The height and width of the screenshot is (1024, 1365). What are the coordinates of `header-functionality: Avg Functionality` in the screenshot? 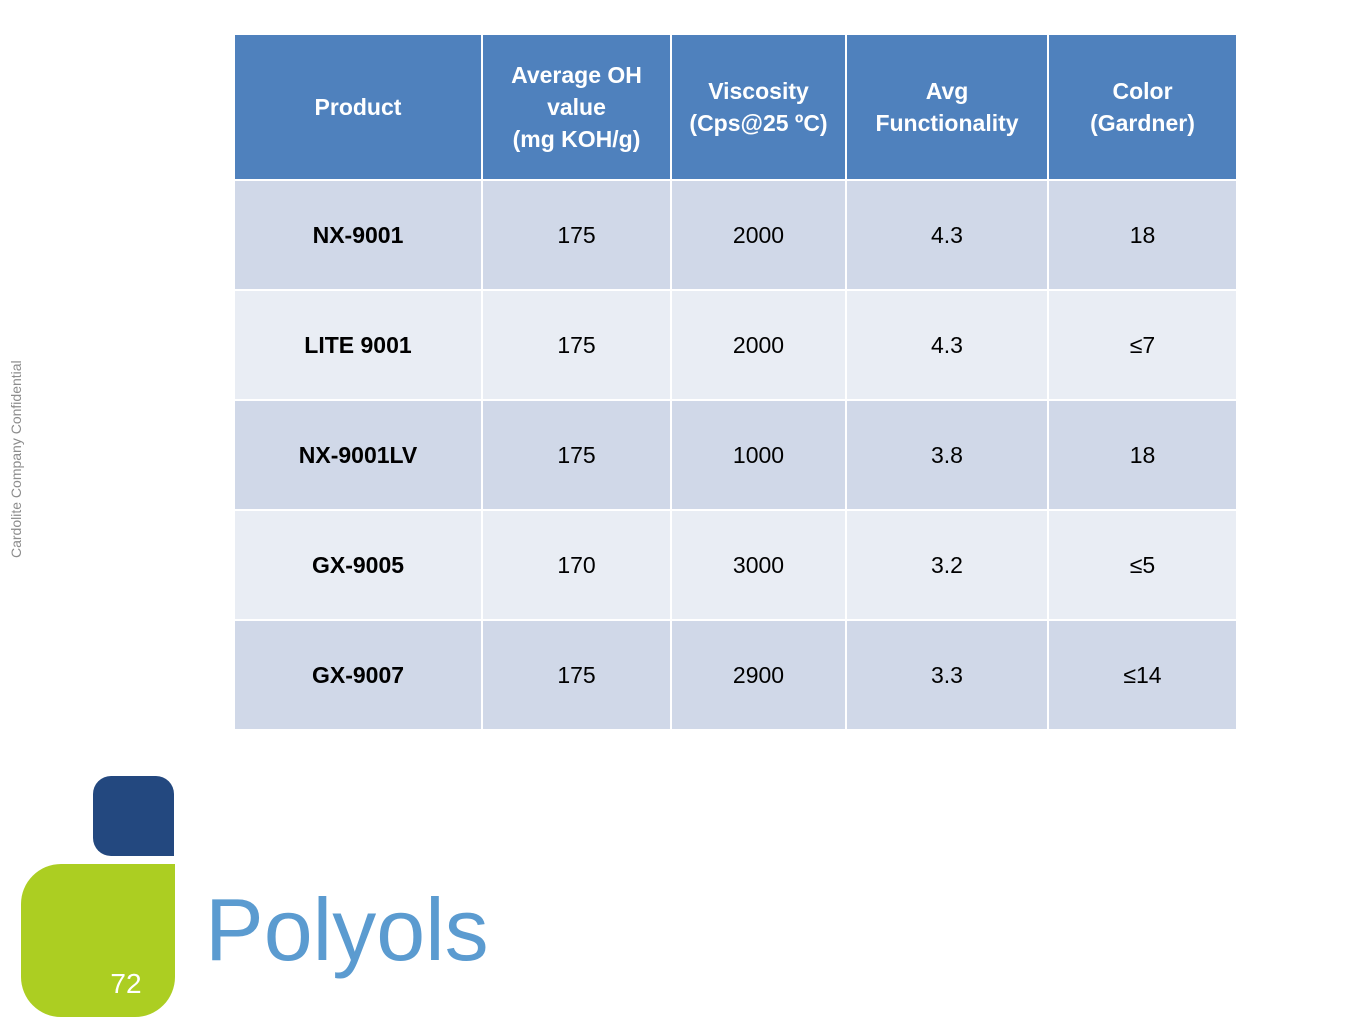 It's located at (947, 107).